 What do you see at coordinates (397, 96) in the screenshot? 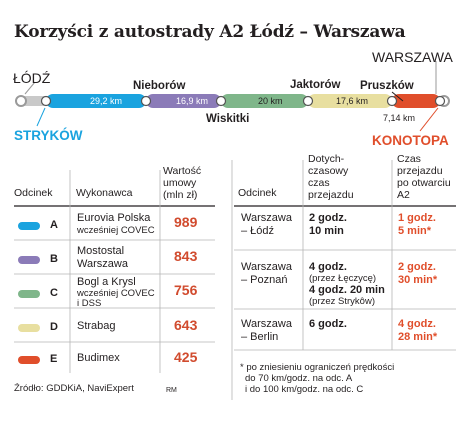
I see `pruszkow-pointer` at bounding box center [397, 96].